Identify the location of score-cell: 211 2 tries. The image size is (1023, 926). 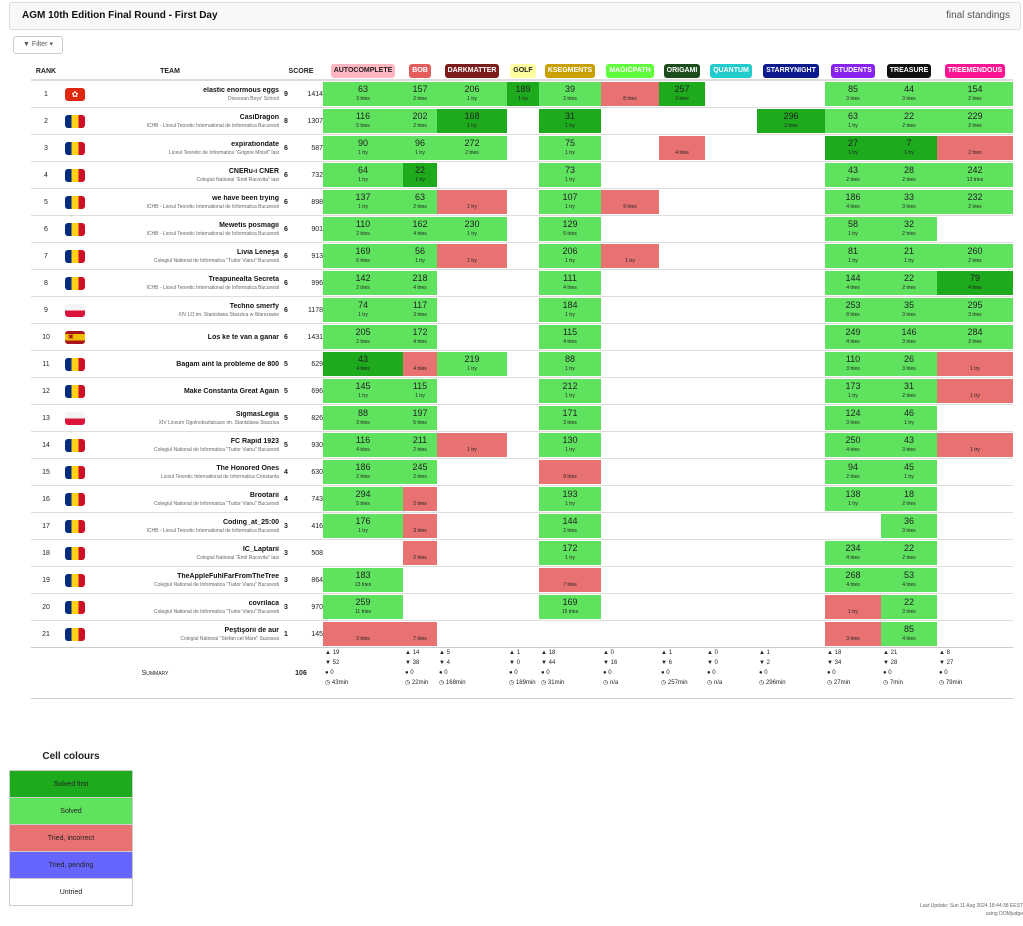
(420, 445).